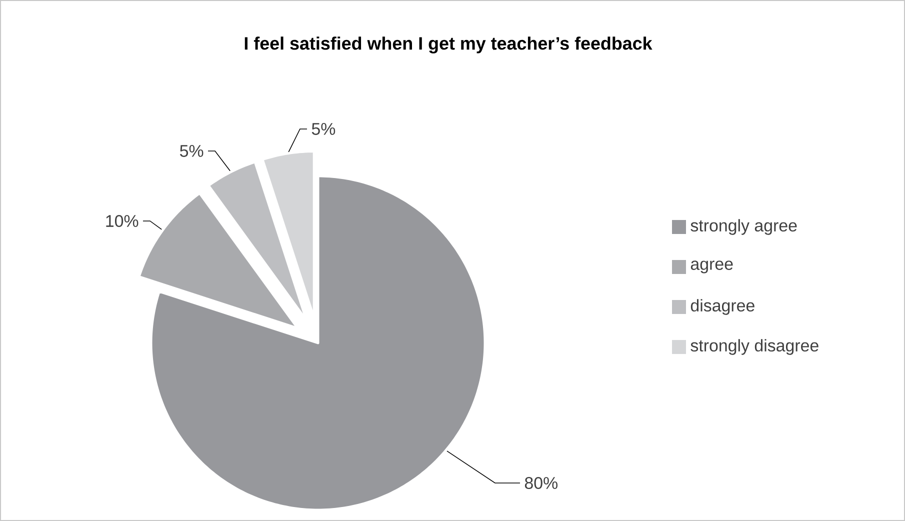  I want to click on legend-label: disagree, so click(722, 307).